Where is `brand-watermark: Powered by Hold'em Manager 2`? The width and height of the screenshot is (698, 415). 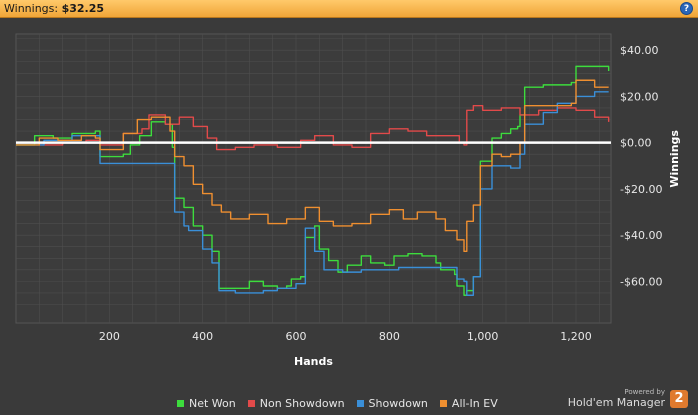 brand-watermark: Powered by Hold'em Manager 2 is located at coordinates (628, 398).